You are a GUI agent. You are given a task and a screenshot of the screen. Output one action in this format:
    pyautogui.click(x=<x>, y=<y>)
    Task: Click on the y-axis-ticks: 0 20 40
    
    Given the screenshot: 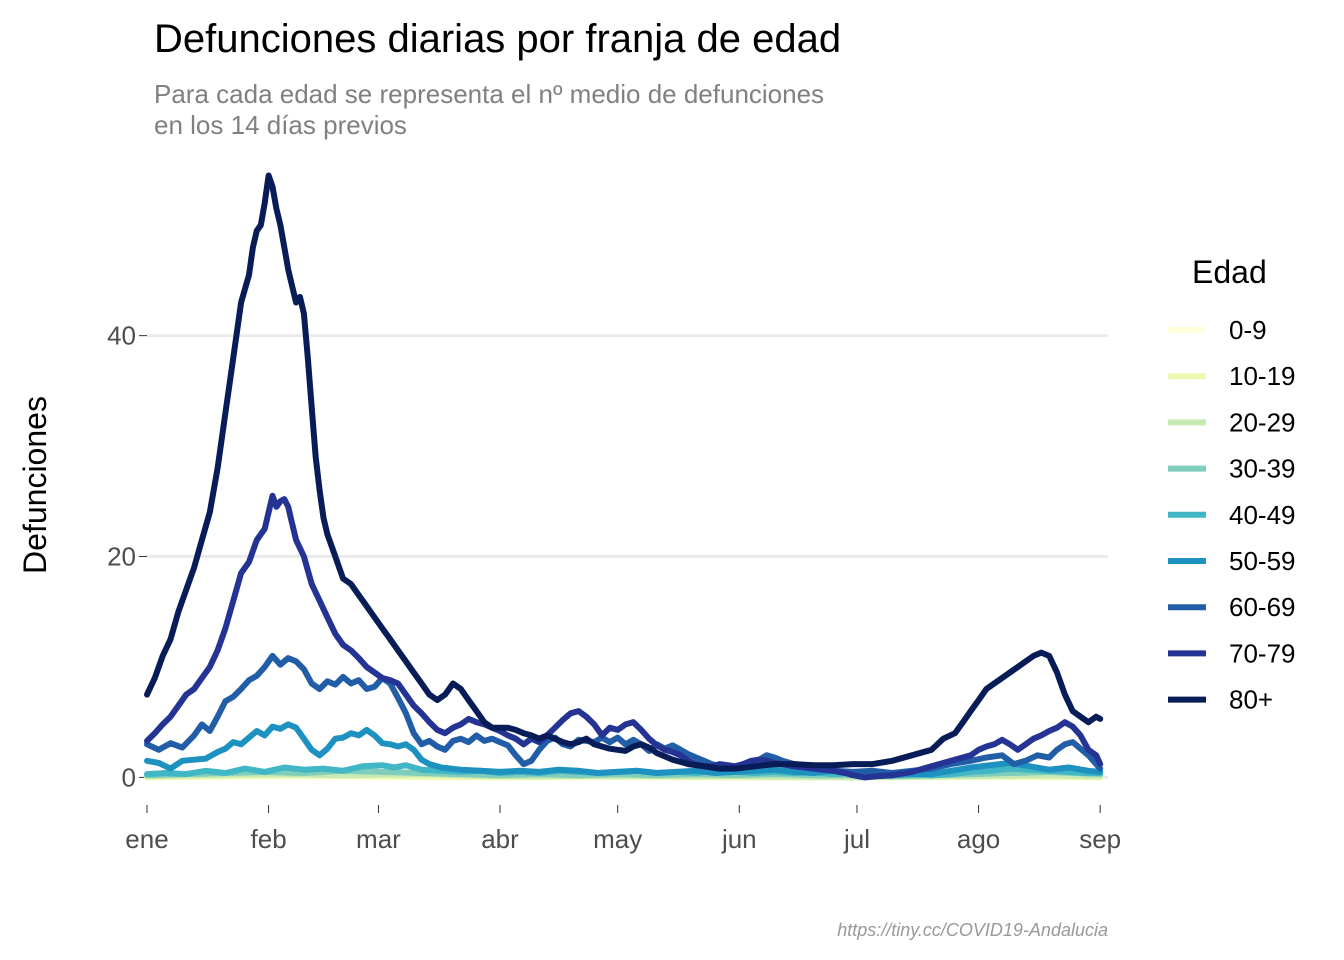 What is the action you would take?
    pyautogui.click(x=127, y=556)
    